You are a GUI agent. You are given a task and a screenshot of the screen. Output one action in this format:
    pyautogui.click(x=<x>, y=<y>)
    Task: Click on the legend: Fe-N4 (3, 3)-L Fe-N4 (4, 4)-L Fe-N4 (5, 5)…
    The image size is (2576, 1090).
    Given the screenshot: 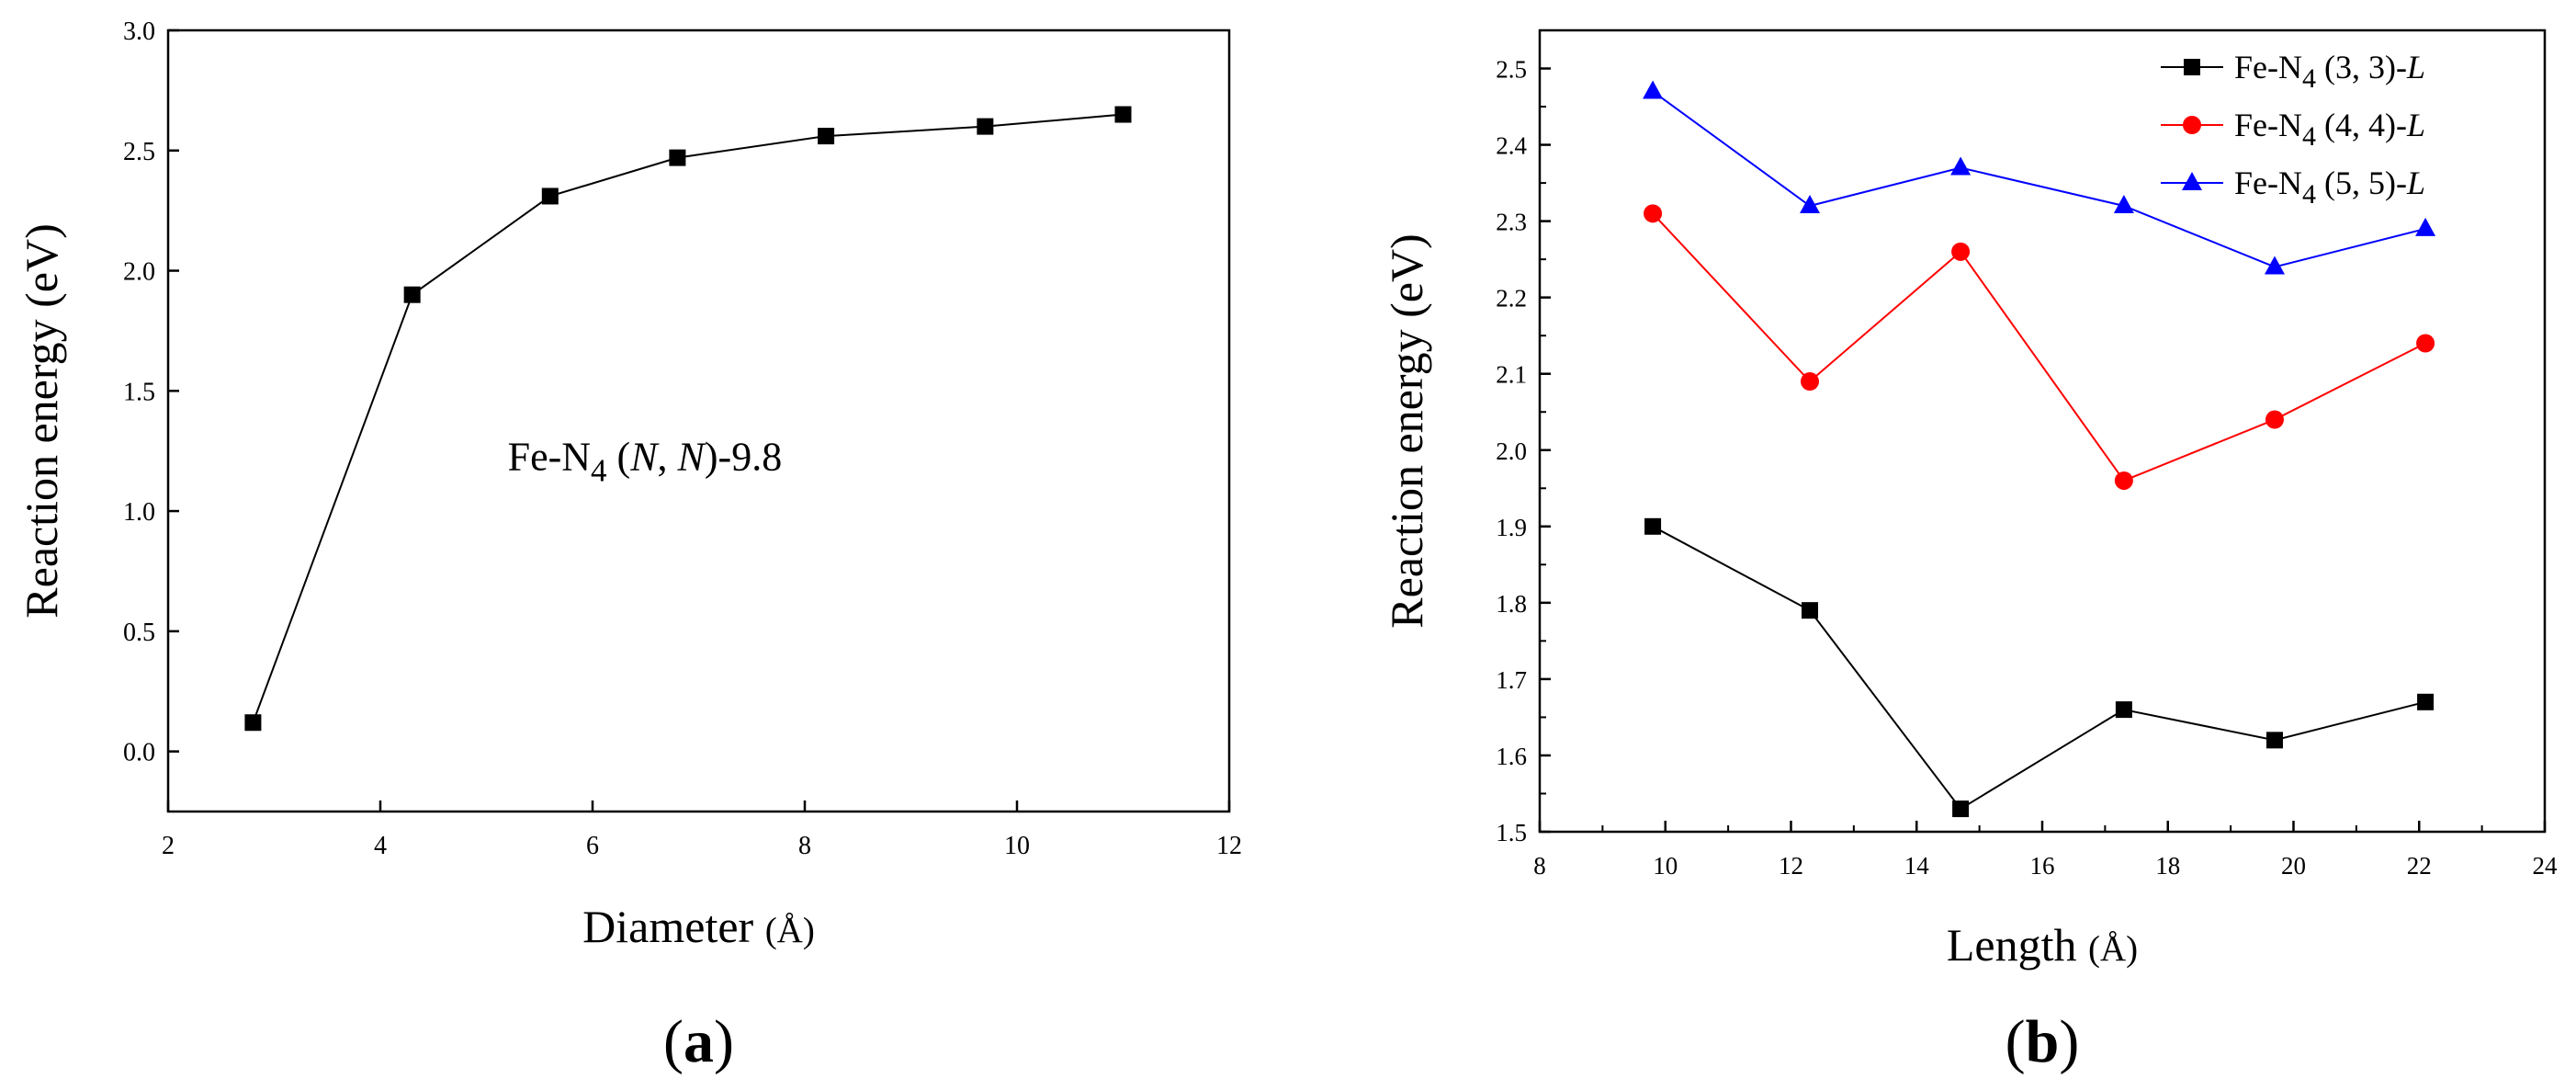 What is the action you would take?
    pyautogui.click(x=2293, y=129)
    